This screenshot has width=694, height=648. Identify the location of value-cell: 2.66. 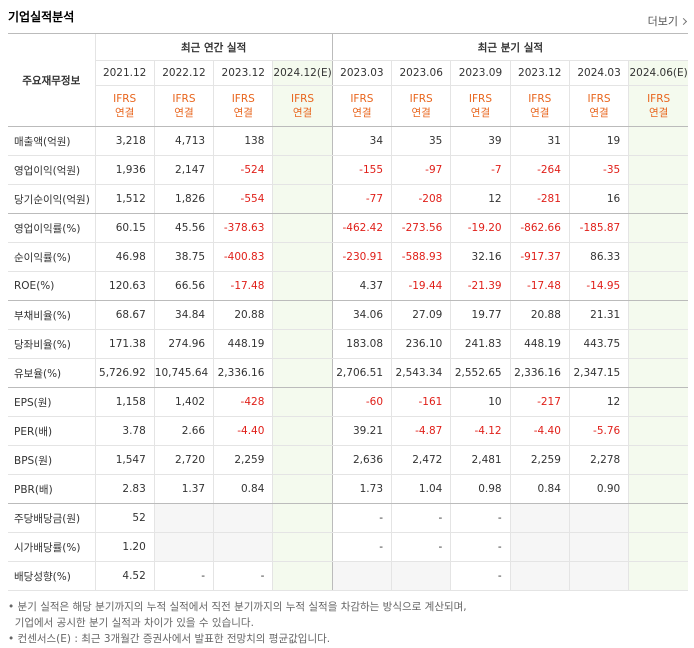
(183, 431).